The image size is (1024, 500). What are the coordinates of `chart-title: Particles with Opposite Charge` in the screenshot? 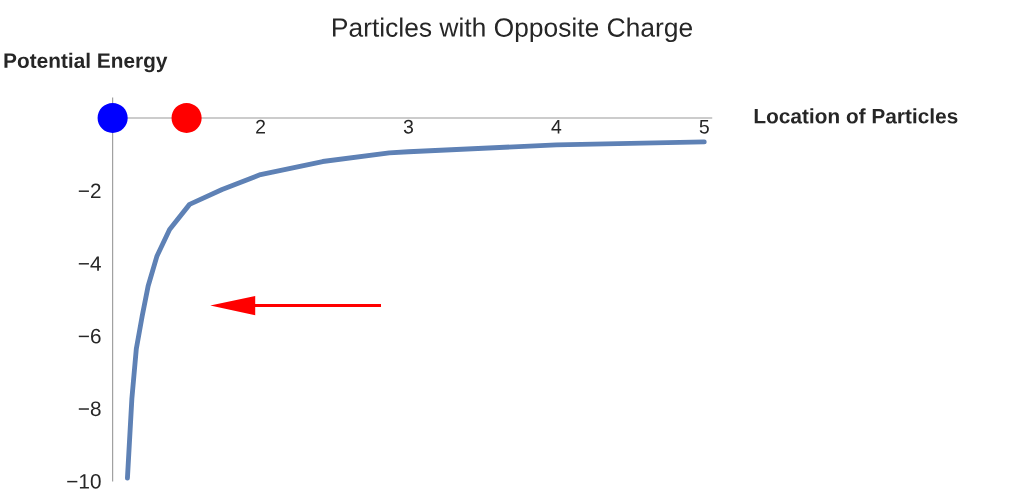 It's located at (512, 30).